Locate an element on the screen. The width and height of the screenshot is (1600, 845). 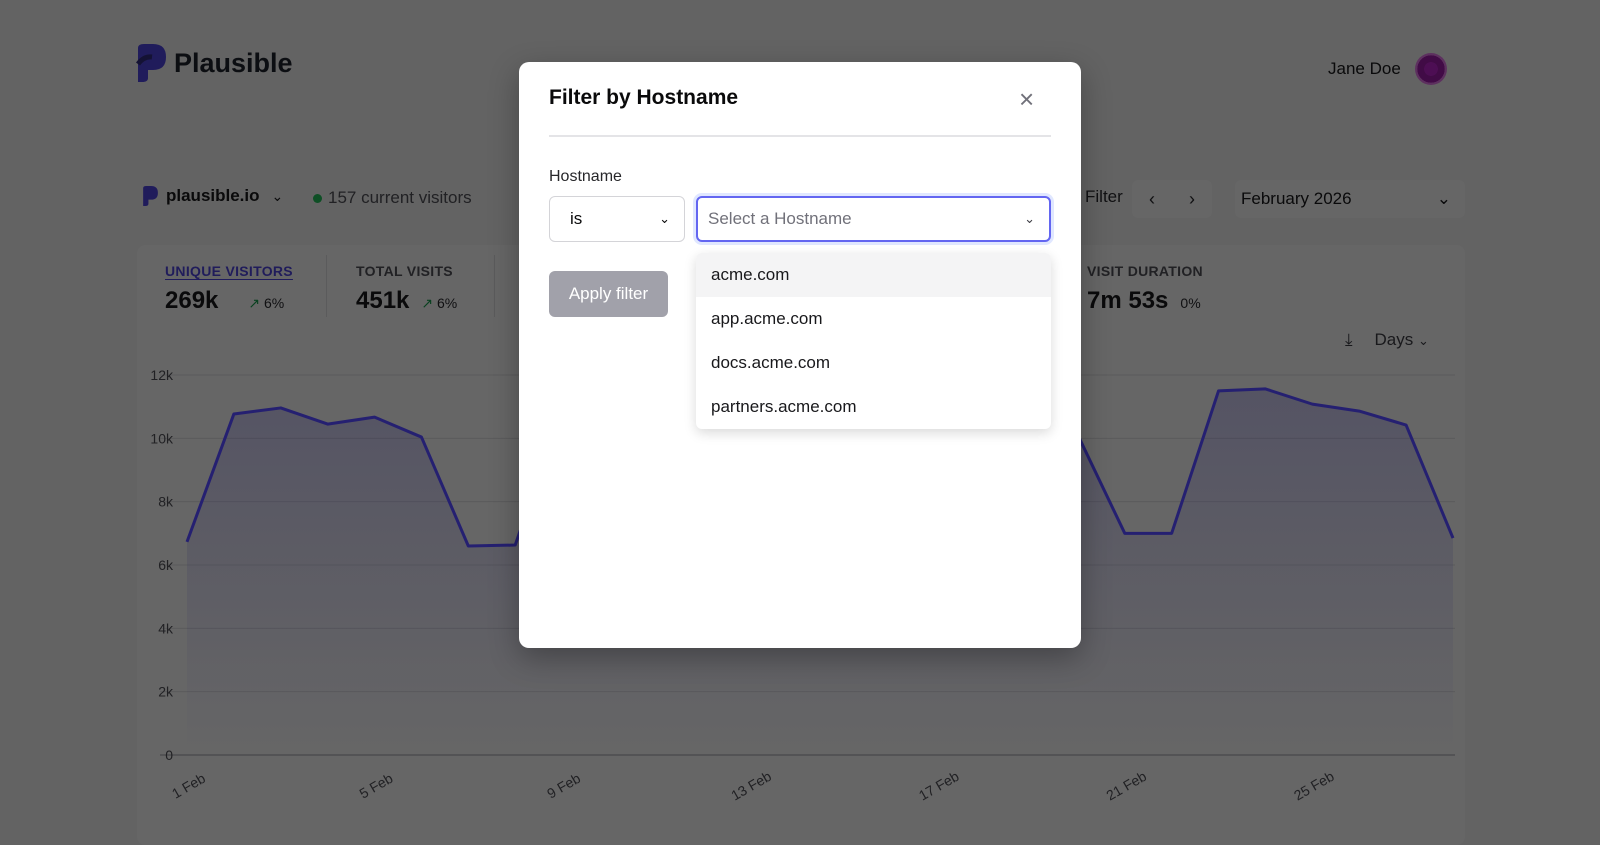
chart-controls: ⤓ Days ⌄ is located at coordinates (1387, 340).